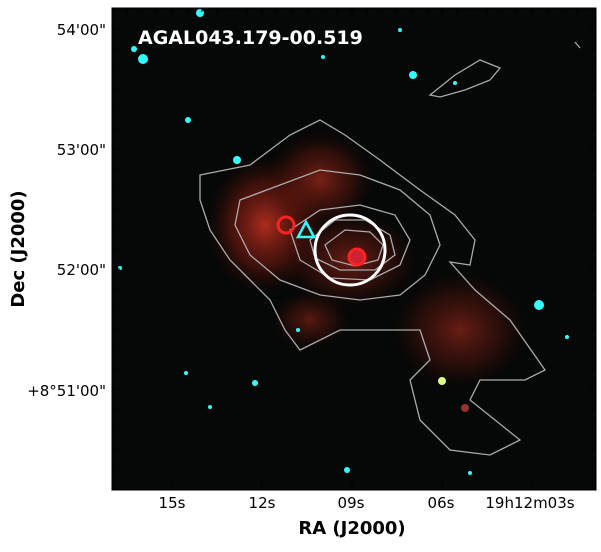 Image resolution: width=601 pixels, height=552 pixels. What do you see at coordinates (172, 503) in the screenshot?
I see `x-tick-label: 15s` at bounding box center [172, 503].